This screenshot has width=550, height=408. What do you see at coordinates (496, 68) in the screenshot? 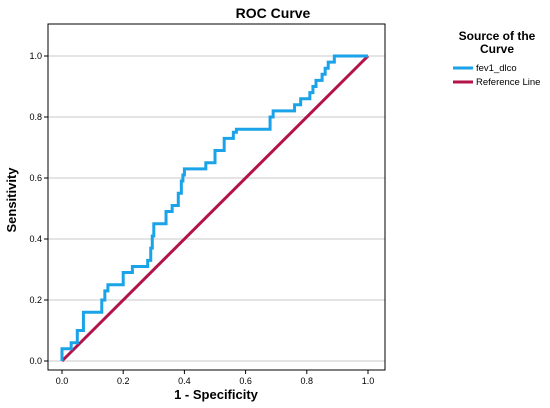
I see `legend-label-fev1-dlco: fev1_dlco` at bounding box center [496, 68].